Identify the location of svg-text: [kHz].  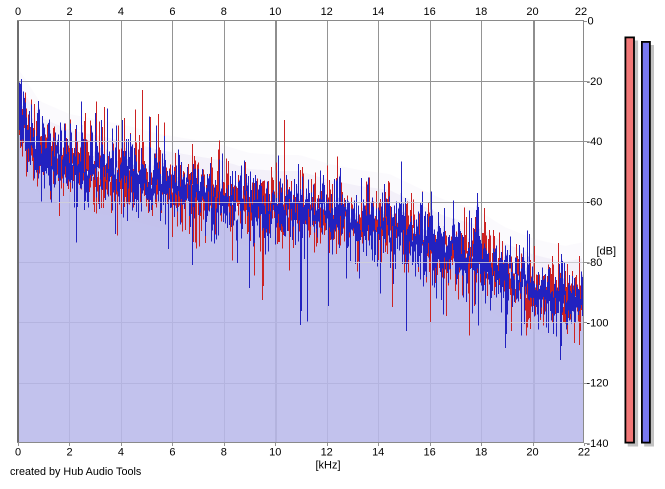
(327, 466).